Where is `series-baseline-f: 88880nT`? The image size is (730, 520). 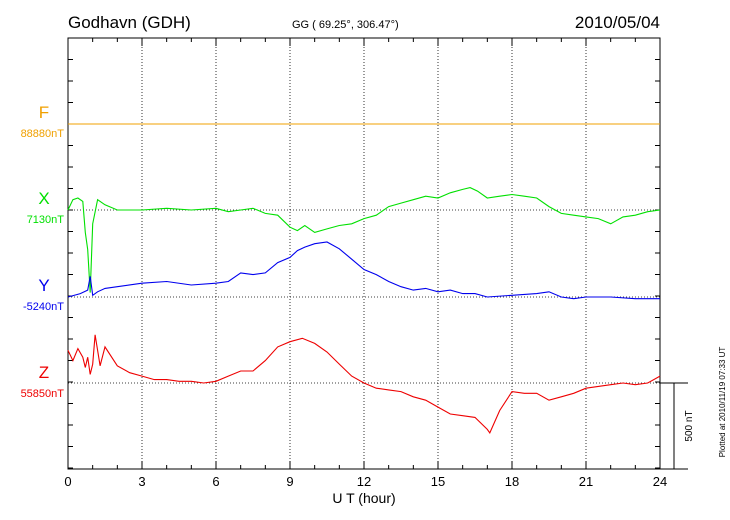 series-baseline-f: 88880nT is located at coordinates (43, 134).